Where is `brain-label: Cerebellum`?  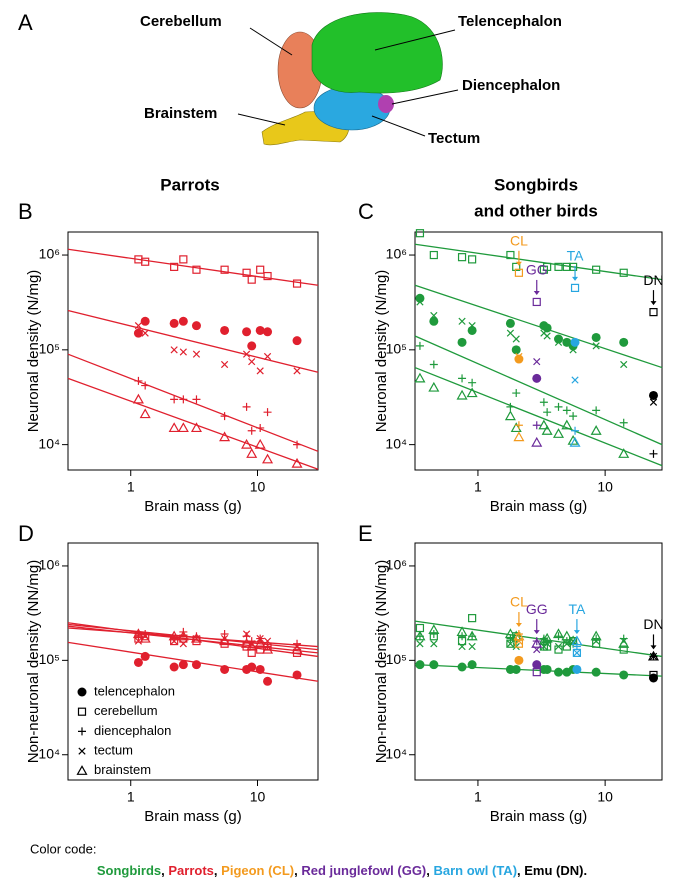
brain-label: Cerebellum is located at coordinates (181, 21).